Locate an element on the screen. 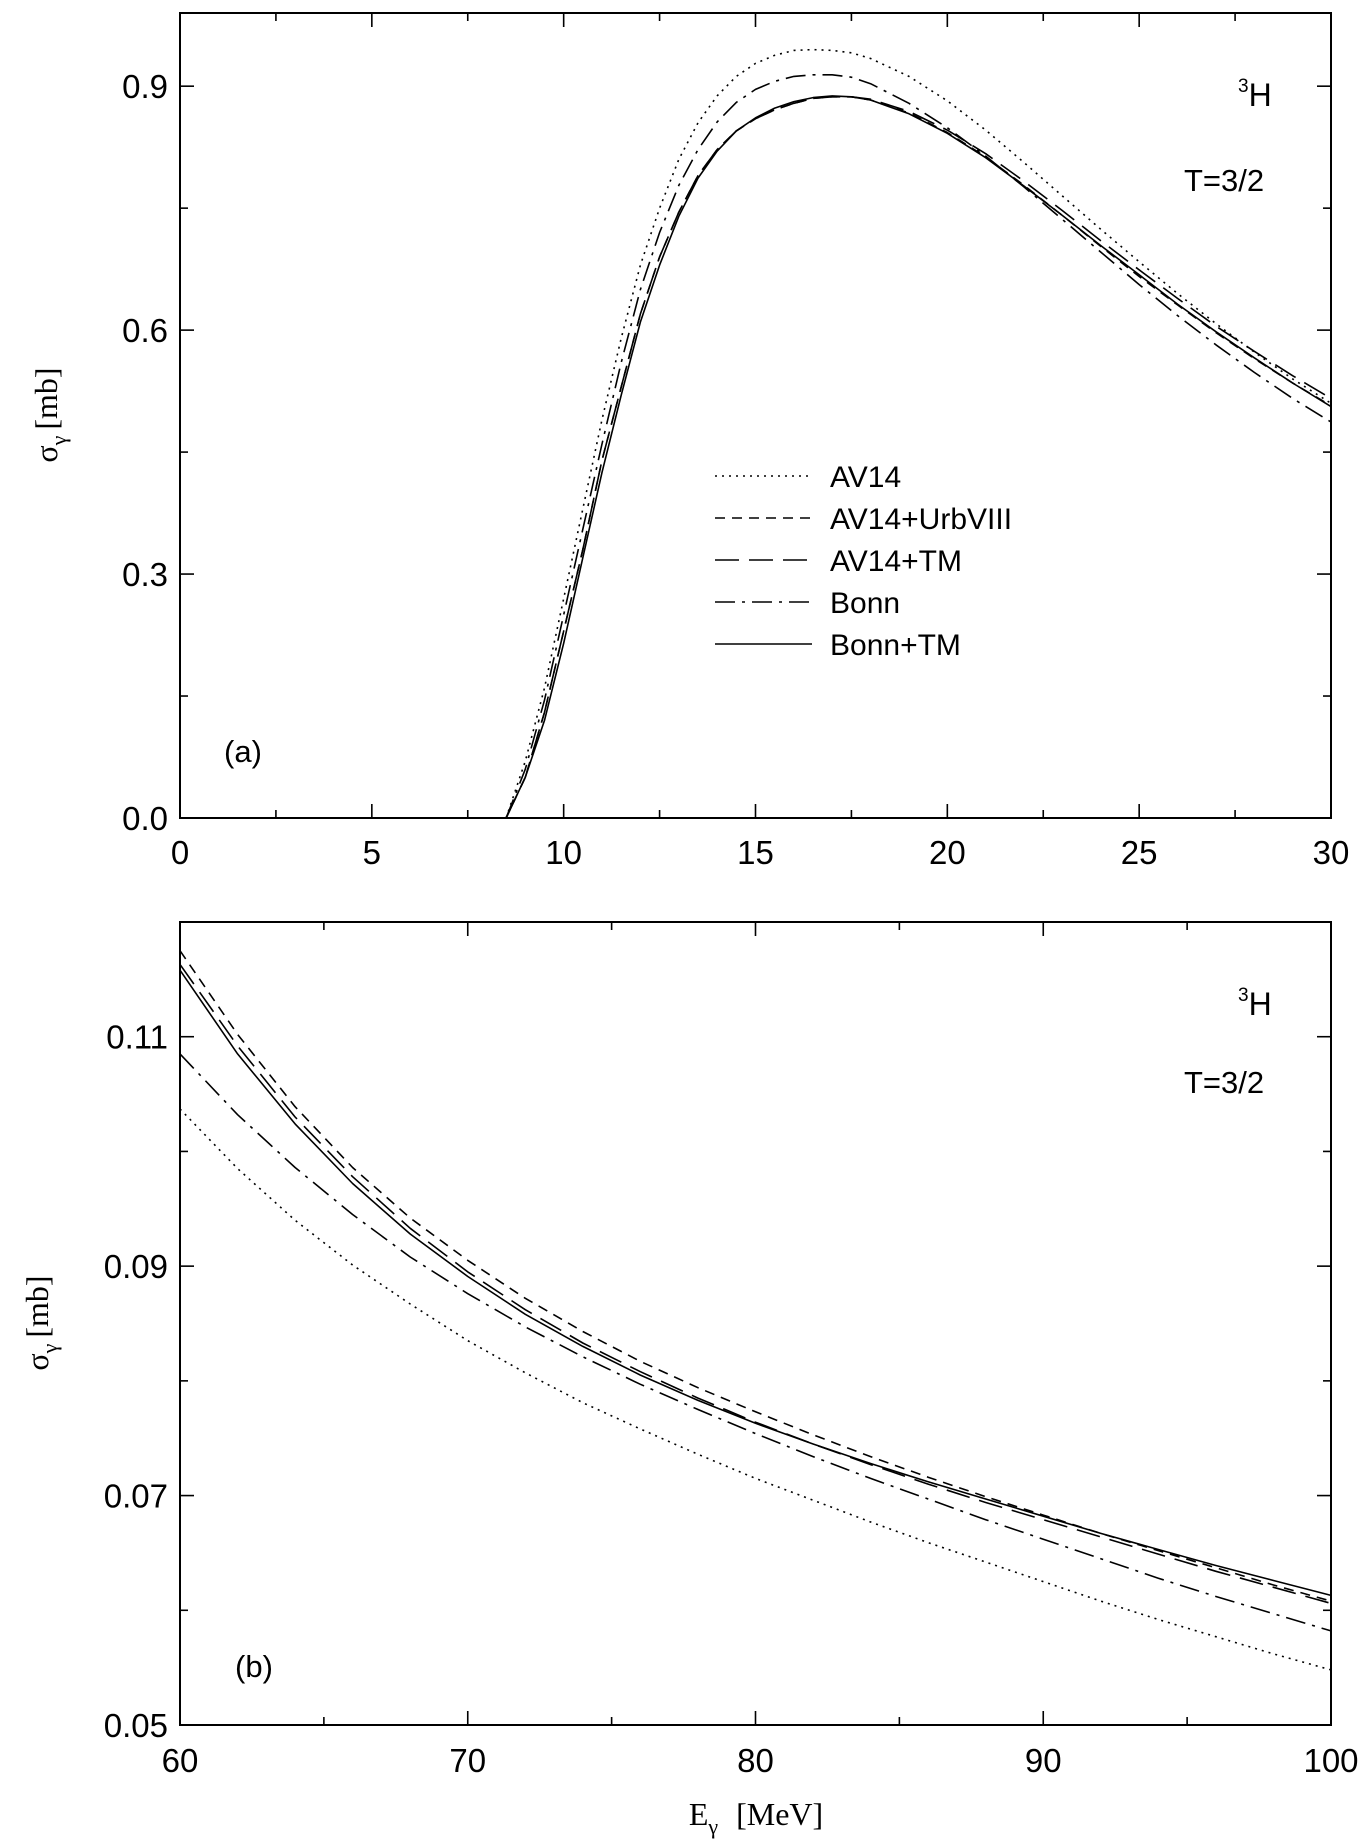  x-tick-label: 20 is located at coordinates (947, 852).